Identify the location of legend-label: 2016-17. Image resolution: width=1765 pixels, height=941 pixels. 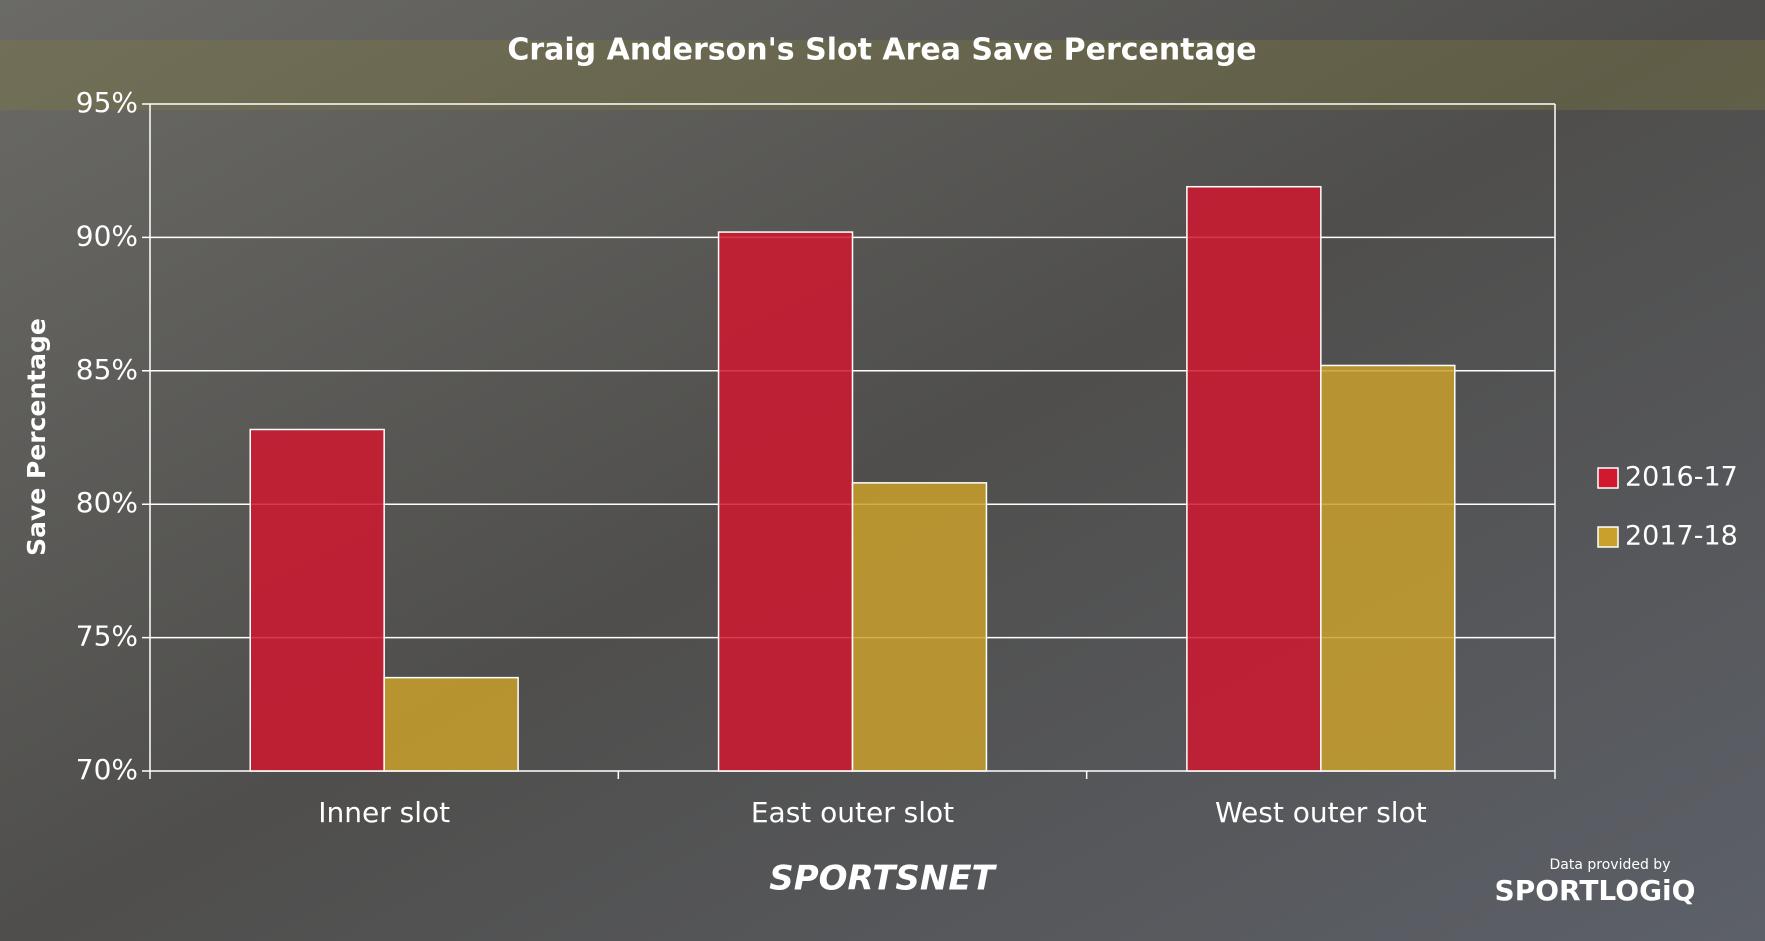
(1681, 477).